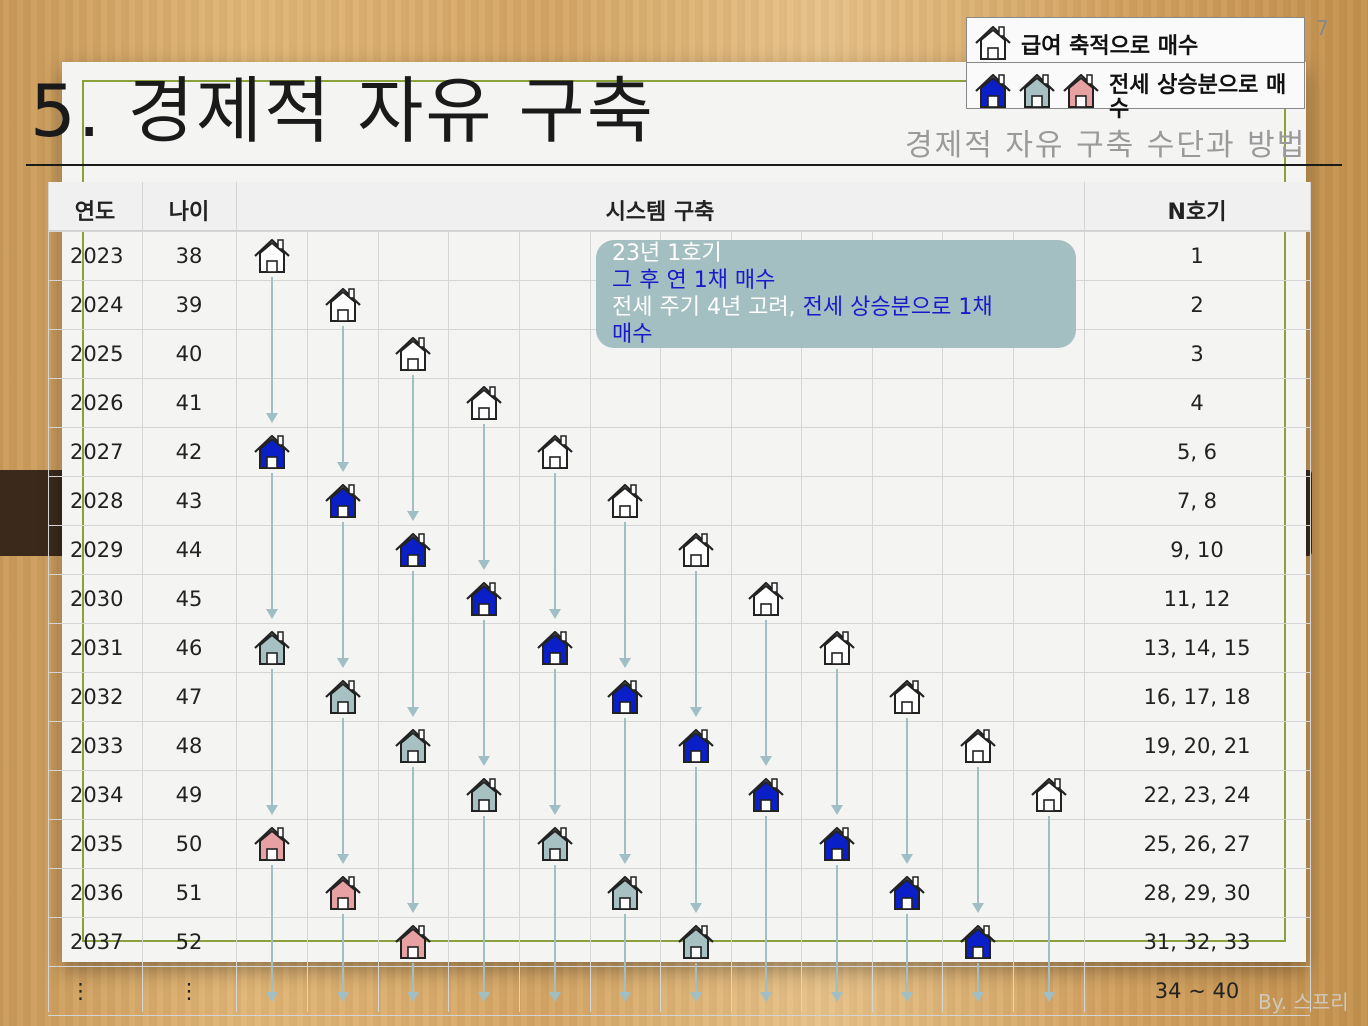 This screenshot has width=1368, height=1026. I want to click on cell-n: 22, 23, 24, so click(1197, 795).